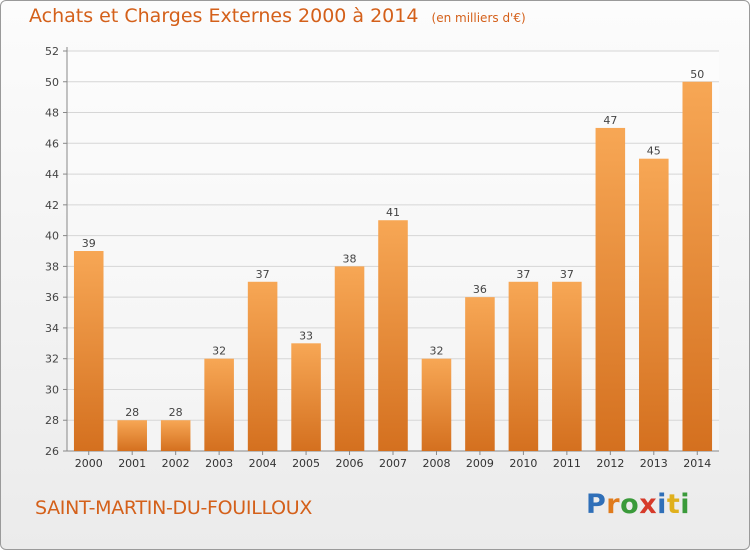 This screenshot has height=550, width=750. What do you see at coordinates (89, 463) in the screenshot?
I see `x-tick-label: 2000` at bounding box center [89, 463].